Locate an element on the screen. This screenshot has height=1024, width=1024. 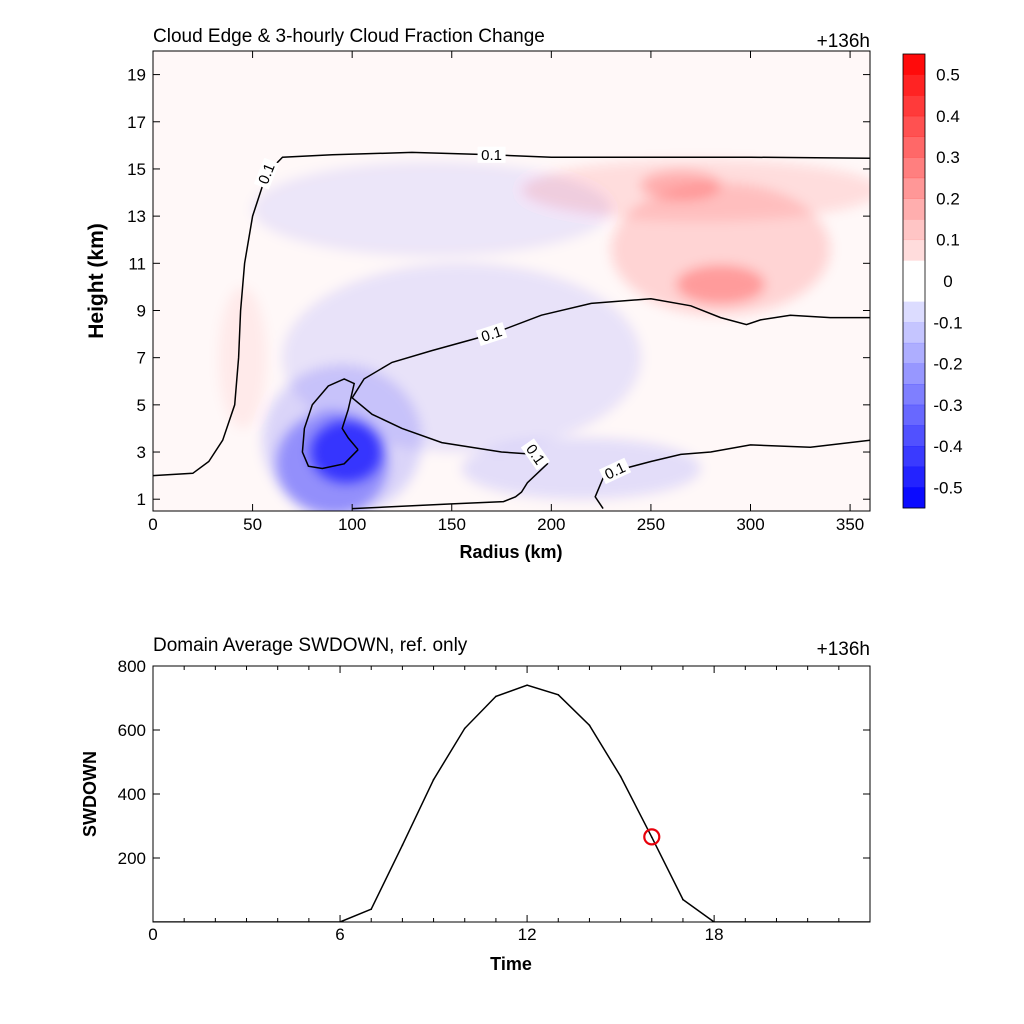
y-tick-label: 19 is located at coordinates (136, 75).